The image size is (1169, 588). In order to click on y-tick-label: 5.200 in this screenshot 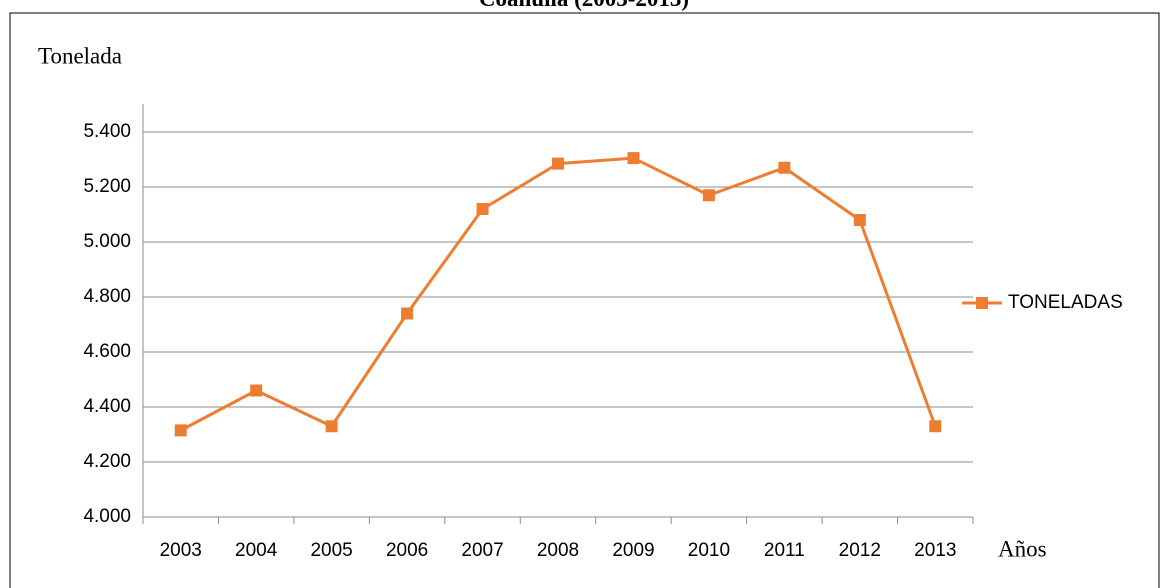, I will do `click(107, 186)`.